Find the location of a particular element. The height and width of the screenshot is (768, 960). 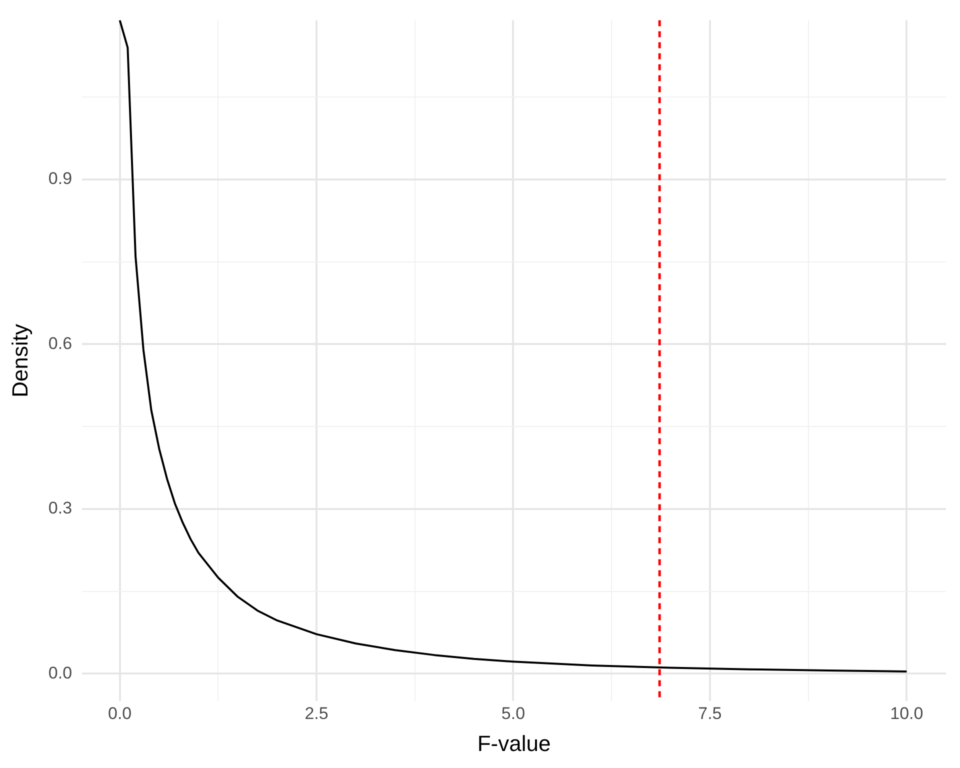

x-axis-title: F-value is located at coordinates (514, 743).